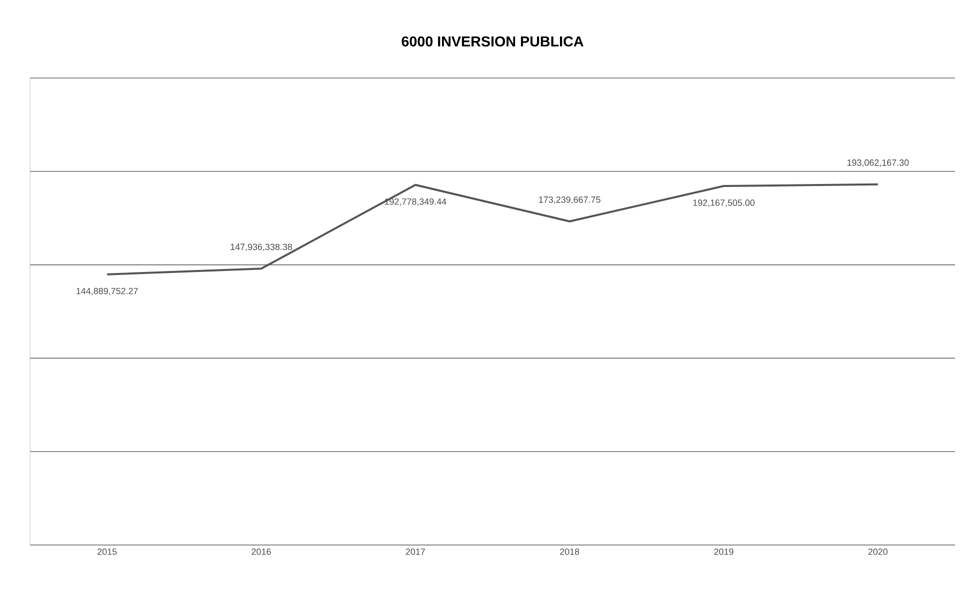 The image size is (971, 594). I want to click on x-tick-label: 2016, so click(261, 551).